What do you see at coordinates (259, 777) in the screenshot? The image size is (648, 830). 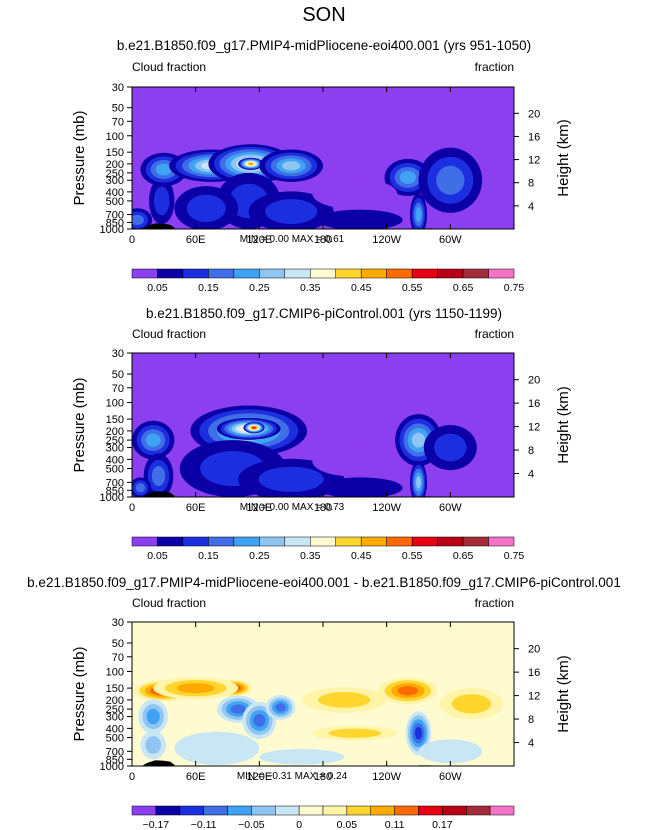 I see `x-tick-label: 120E` at bounding box center [259, 777].